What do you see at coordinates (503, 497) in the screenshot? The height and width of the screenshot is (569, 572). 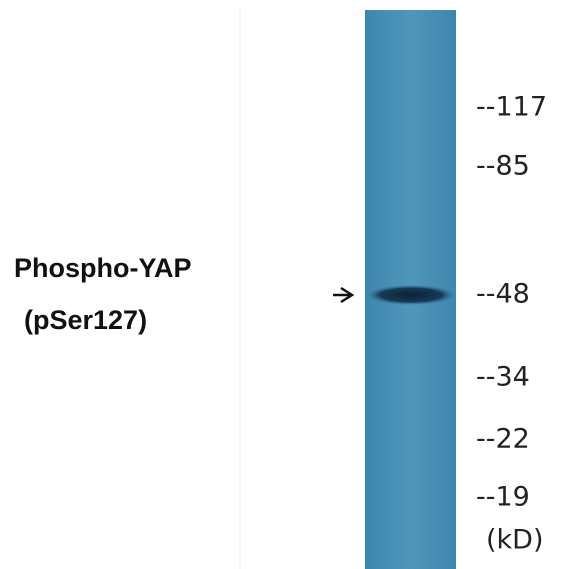 I see `marker-label: --19` at bounding box center [503, 497].